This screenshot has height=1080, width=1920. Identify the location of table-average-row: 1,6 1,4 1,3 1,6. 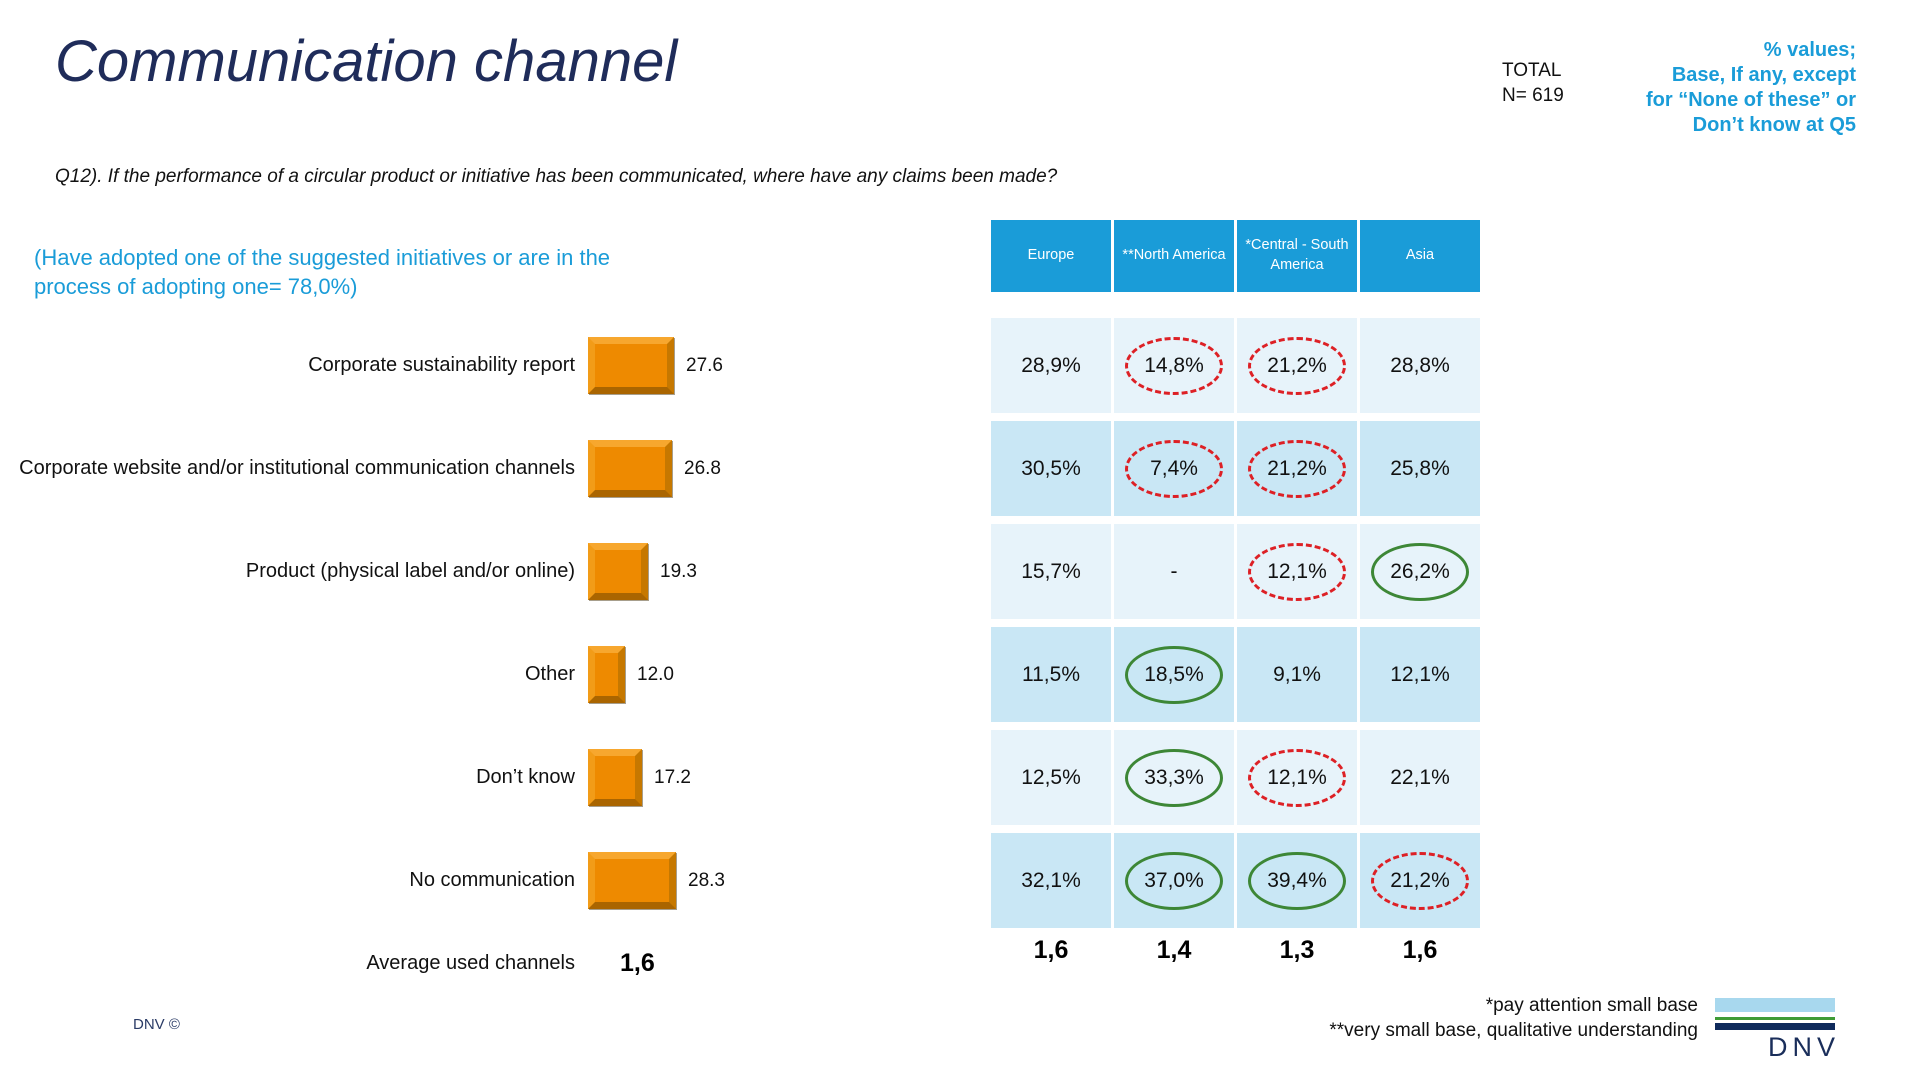
(1235, 950).